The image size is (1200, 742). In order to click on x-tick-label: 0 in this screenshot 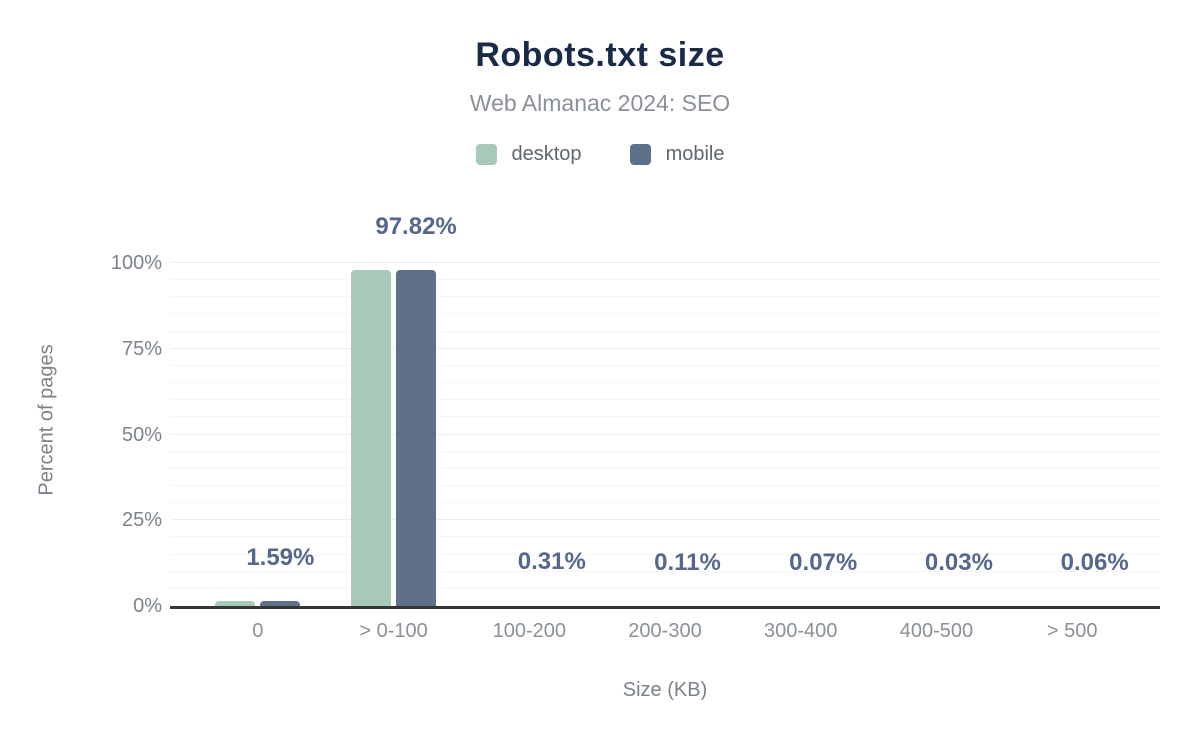, I will do `click(258, 631)`.